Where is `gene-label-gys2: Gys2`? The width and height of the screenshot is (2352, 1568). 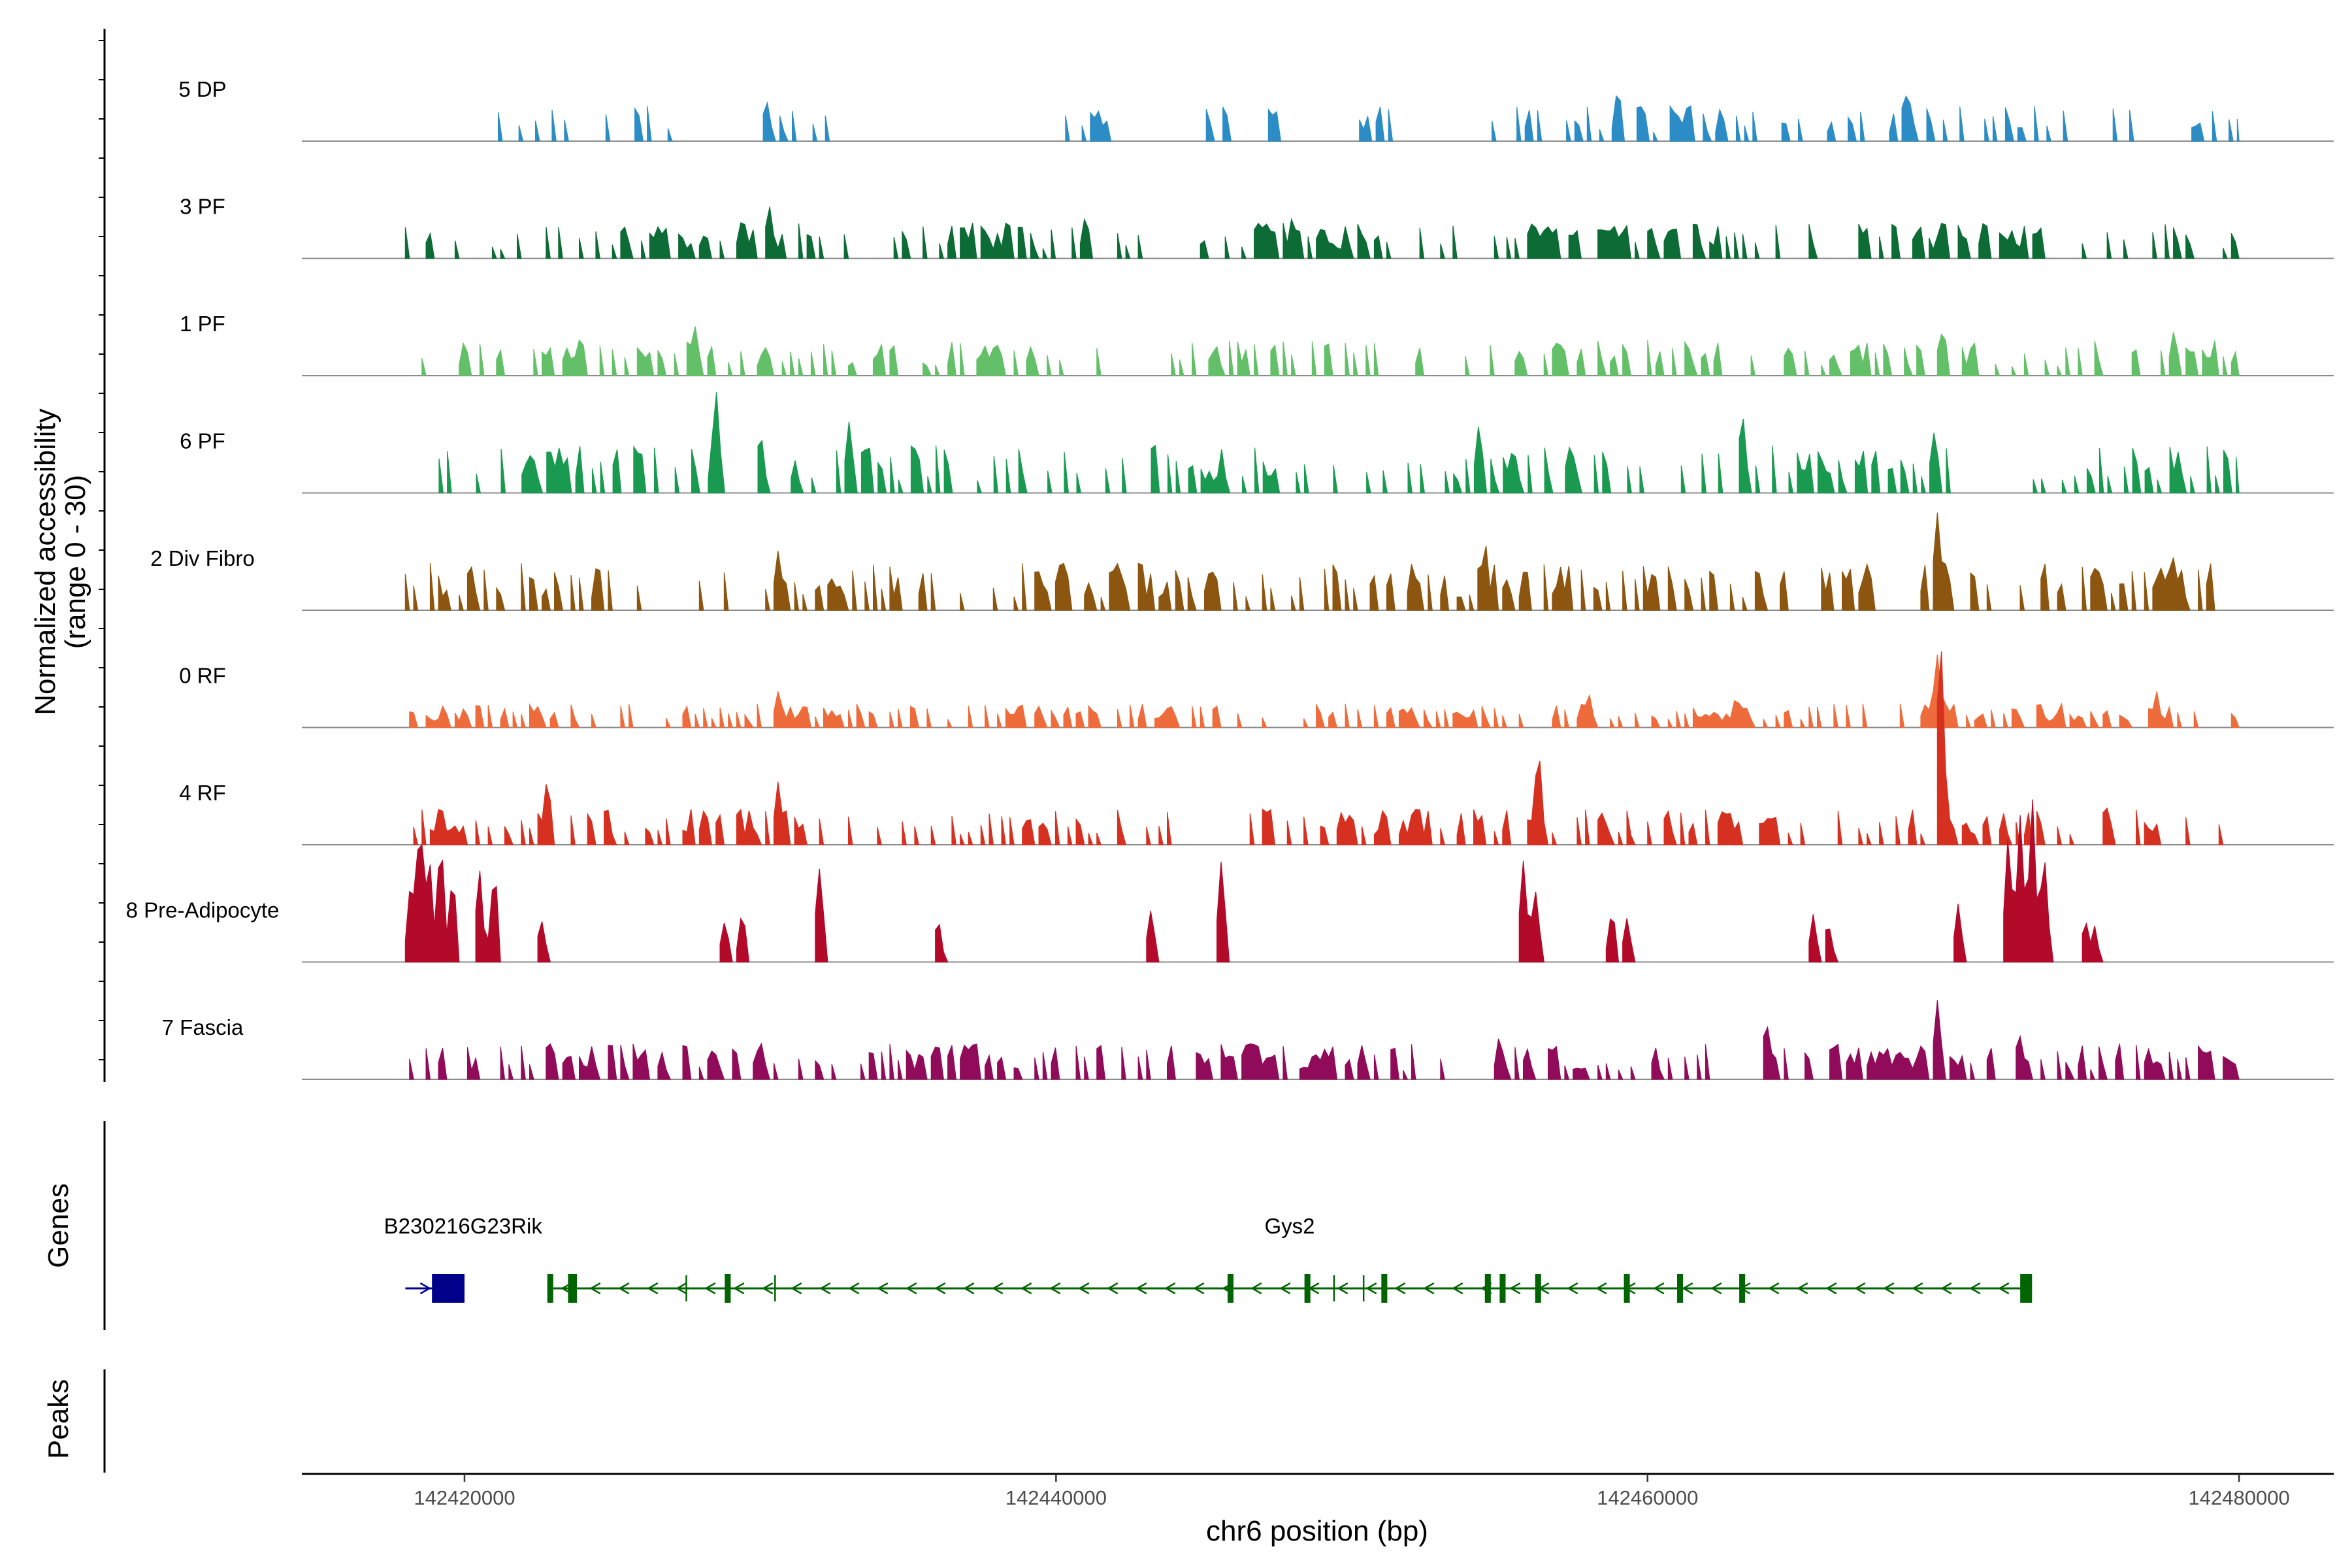 gene-label-gys2: Gys2 is located at coordinates (1289, 1226).